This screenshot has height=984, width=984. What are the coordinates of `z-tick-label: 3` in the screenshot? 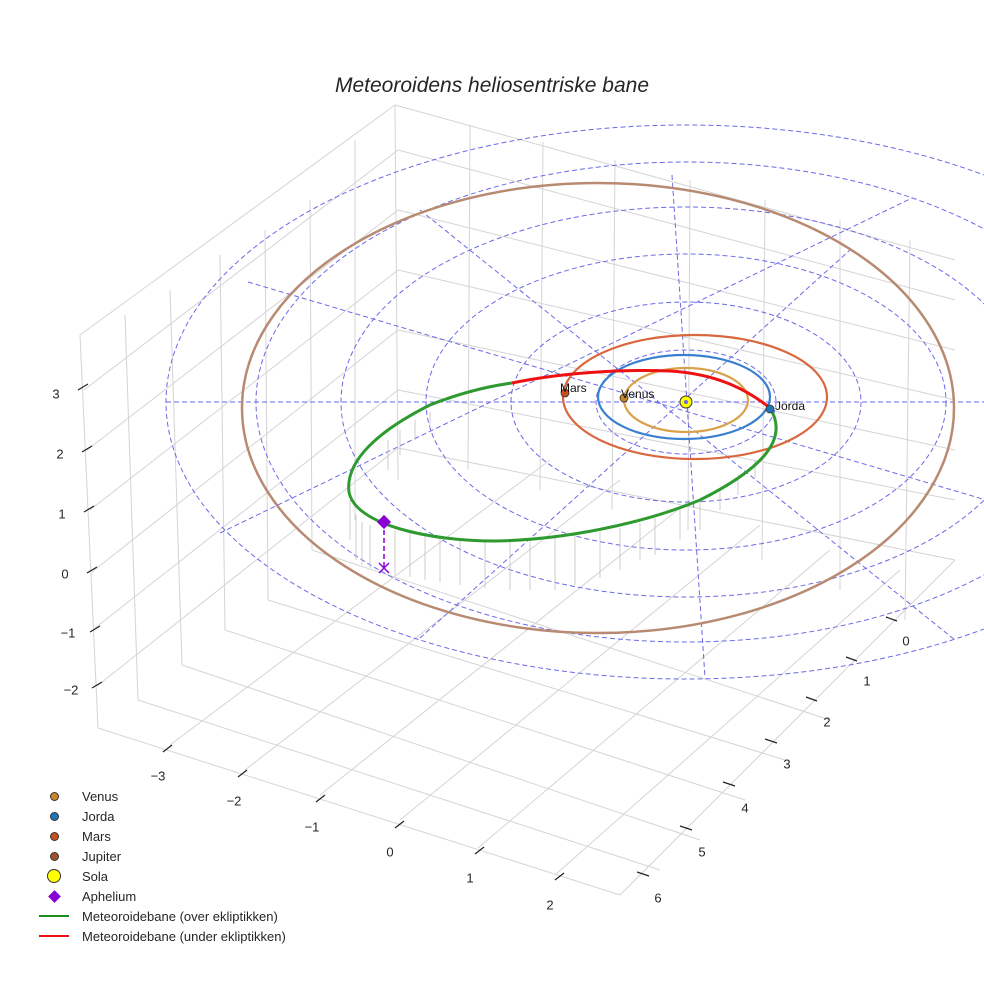 It's located at (56, 394).